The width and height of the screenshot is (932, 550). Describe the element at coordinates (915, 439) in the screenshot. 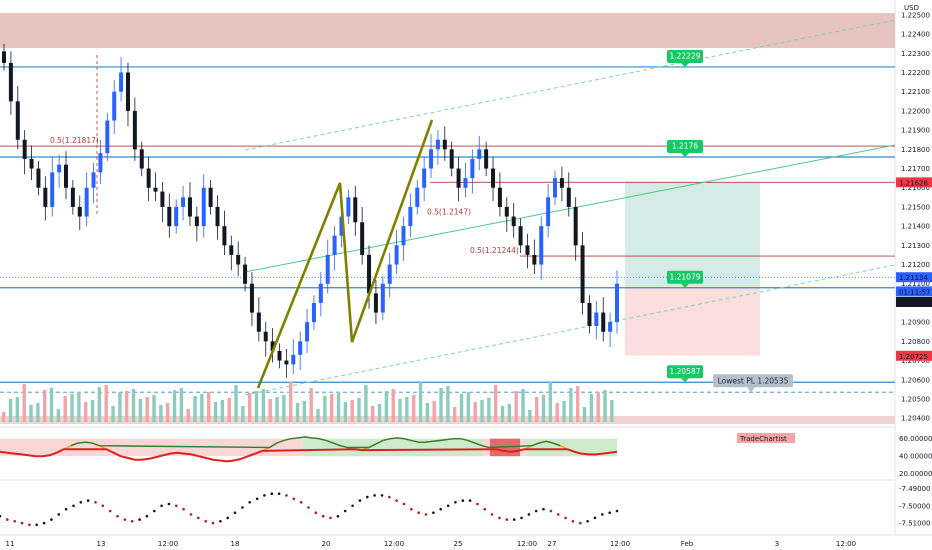

I see `osc-y-tick-label: 60.00000` at that location.